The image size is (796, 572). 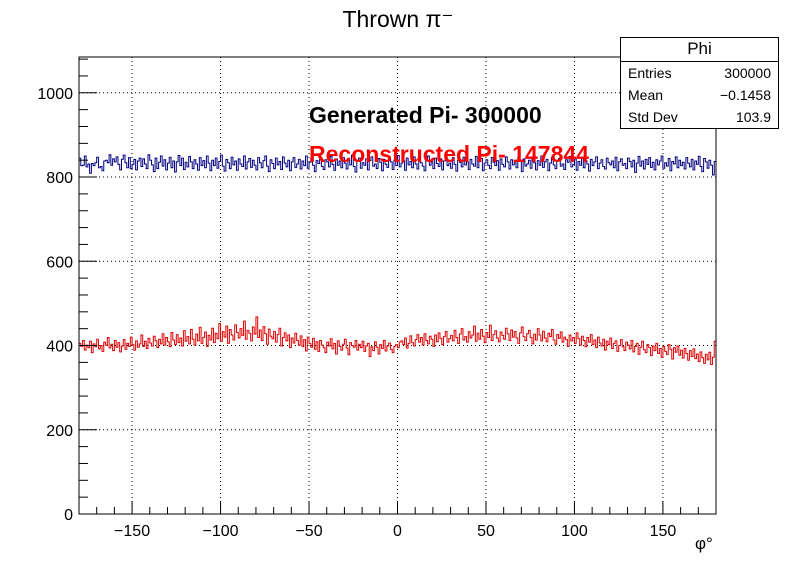 I want to click on generated-count-label: Generated Pi- 300000, so click(x=425, y=115).